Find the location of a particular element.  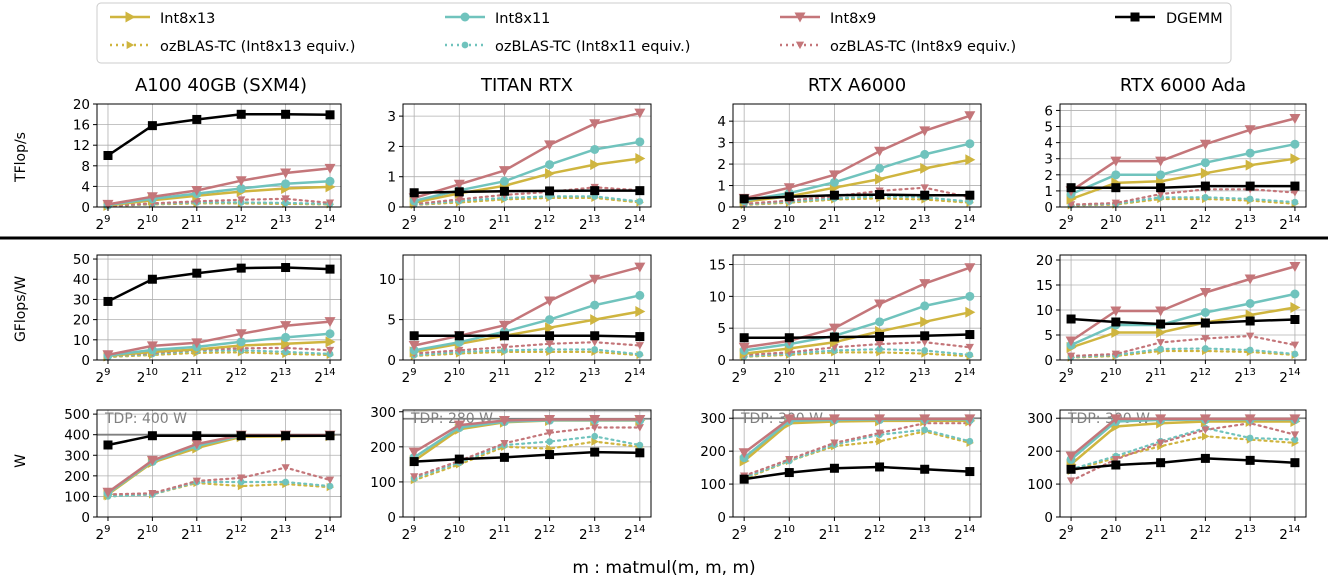

x-axis-label: m : matmul(m, m, m) is located at coordinates (663, 568).